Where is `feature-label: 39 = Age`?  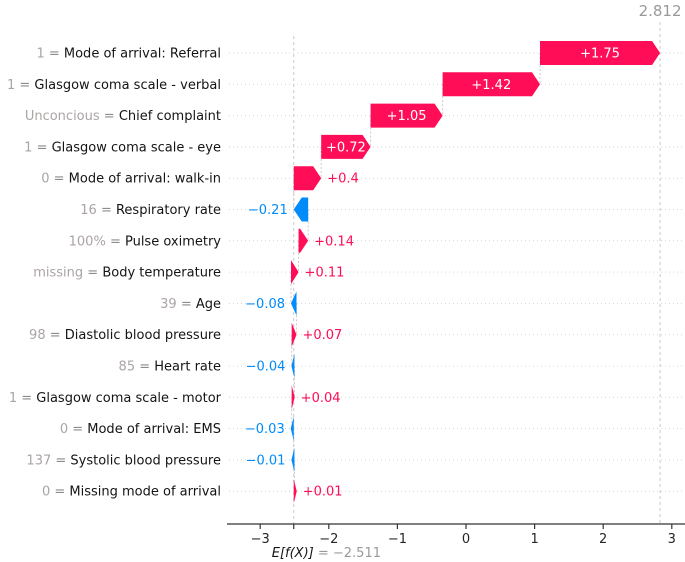
feature-label: 39 = Age is located at coordinates (190, 304).